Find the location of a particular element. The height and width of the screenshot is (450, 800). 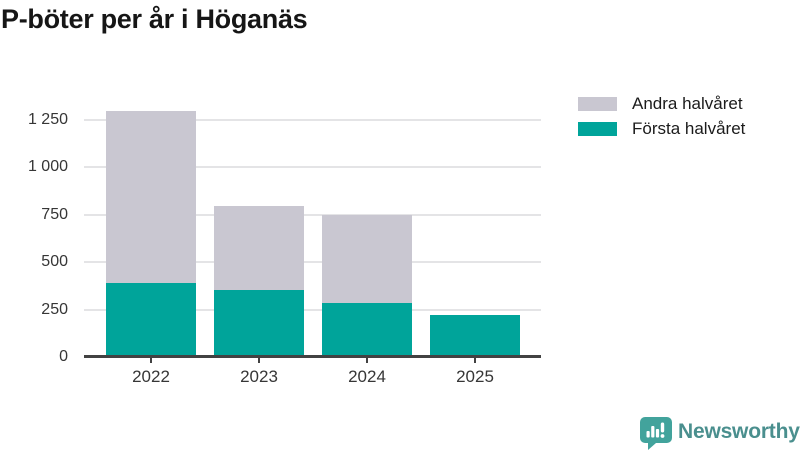

y-axis-tick-label-500: 500 is located at coordinates (54, 261).